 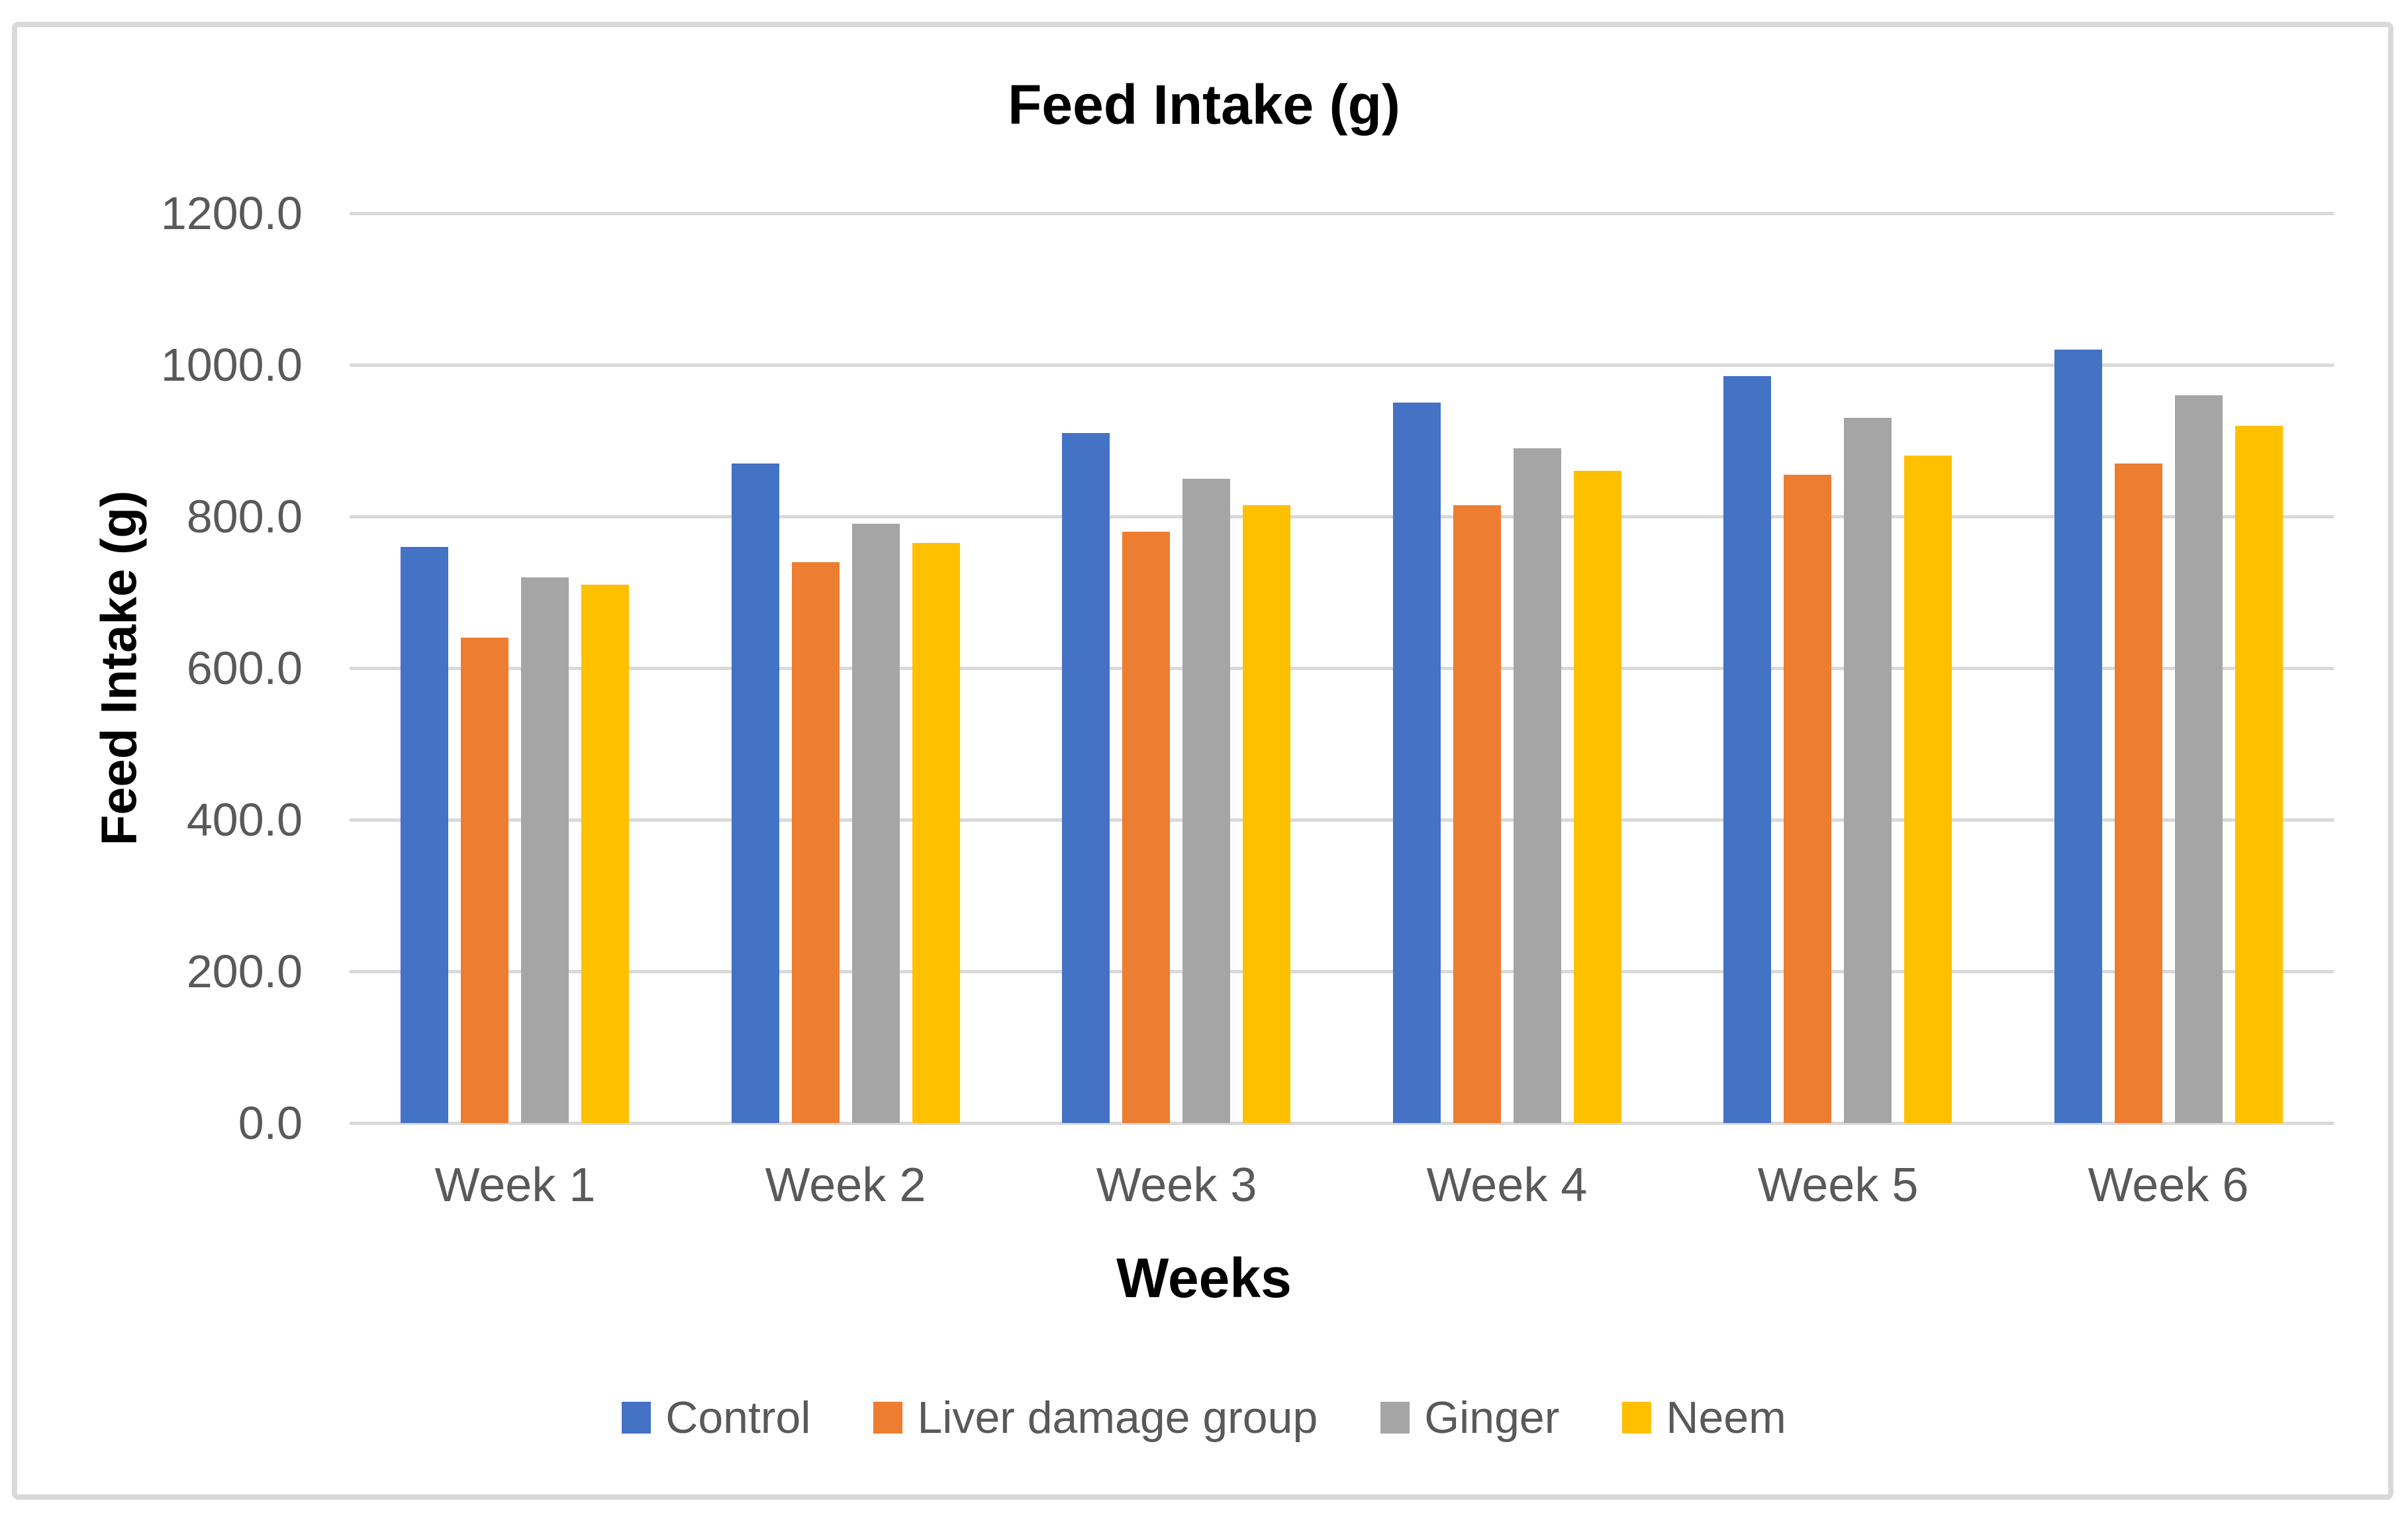 What do you see at coordinates (1204, 104) in the screenshot?
I see `chart-title: Feed Intake (g)` at bounding box center [1204, 104].